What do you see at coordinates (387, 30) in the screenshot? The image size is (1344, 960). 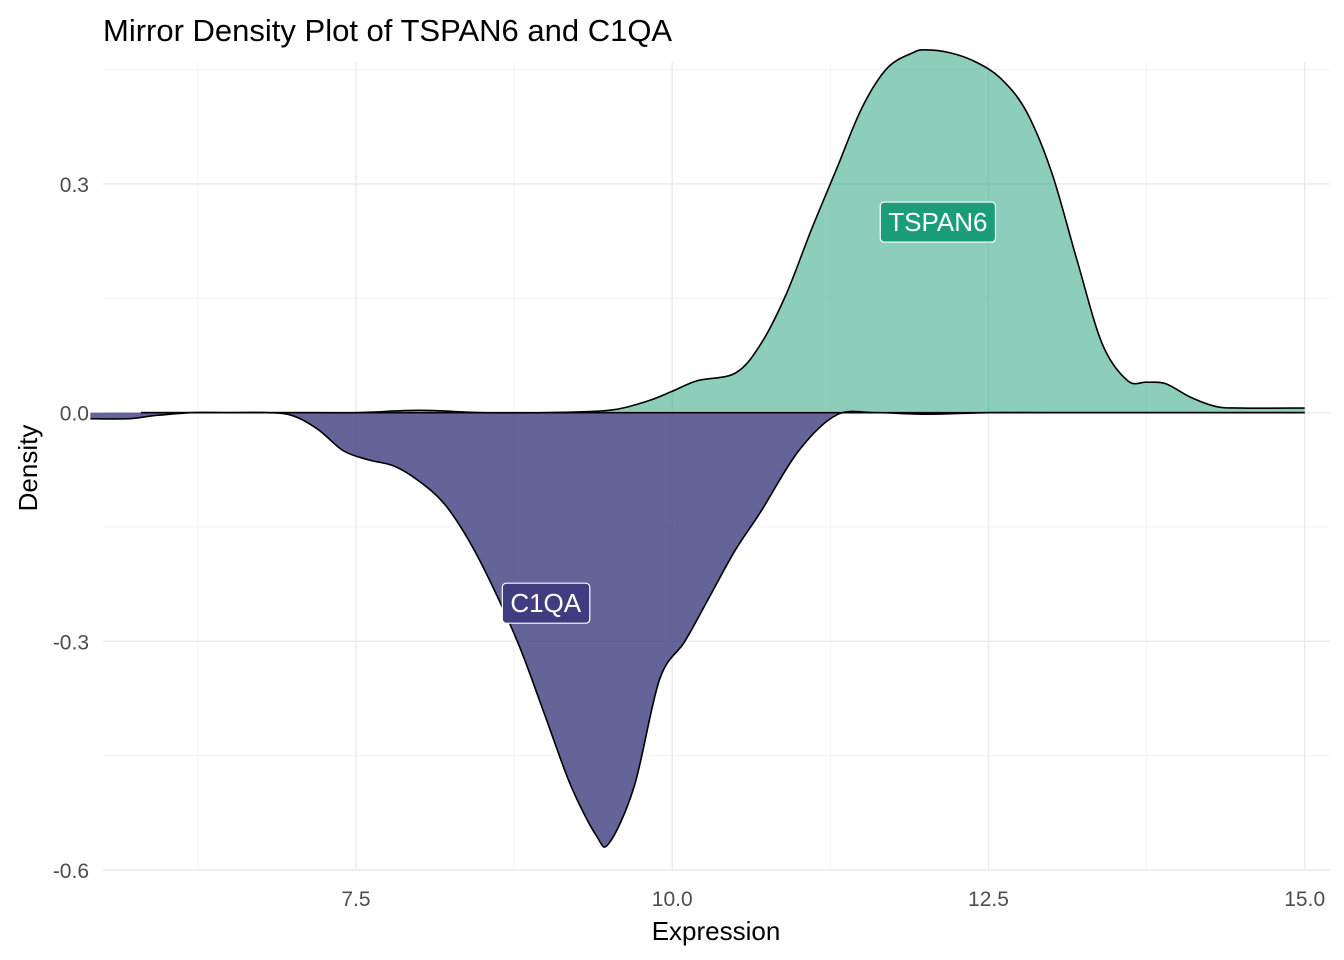 I see `chart-title: Mirror Density Plot of TSPAN6 and C1QA` at bounding box center [387, 30].